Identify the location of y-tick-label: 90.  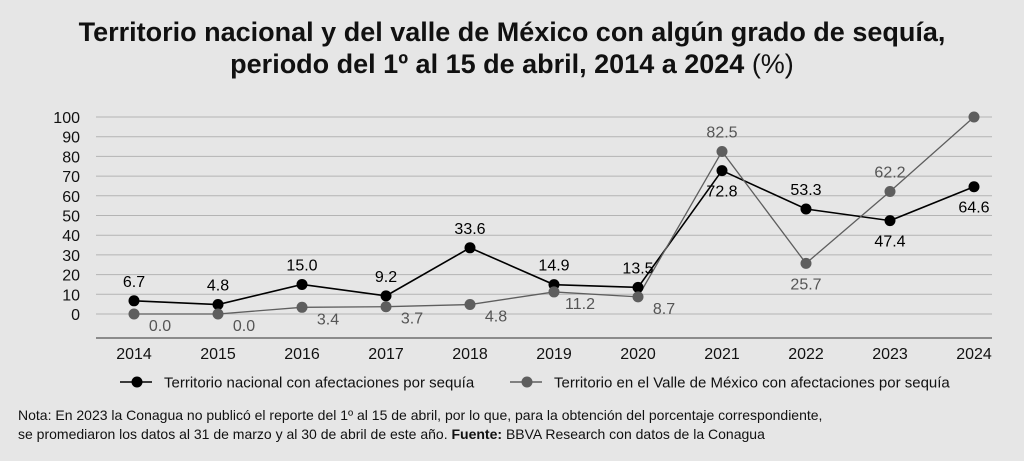
(71, 138).